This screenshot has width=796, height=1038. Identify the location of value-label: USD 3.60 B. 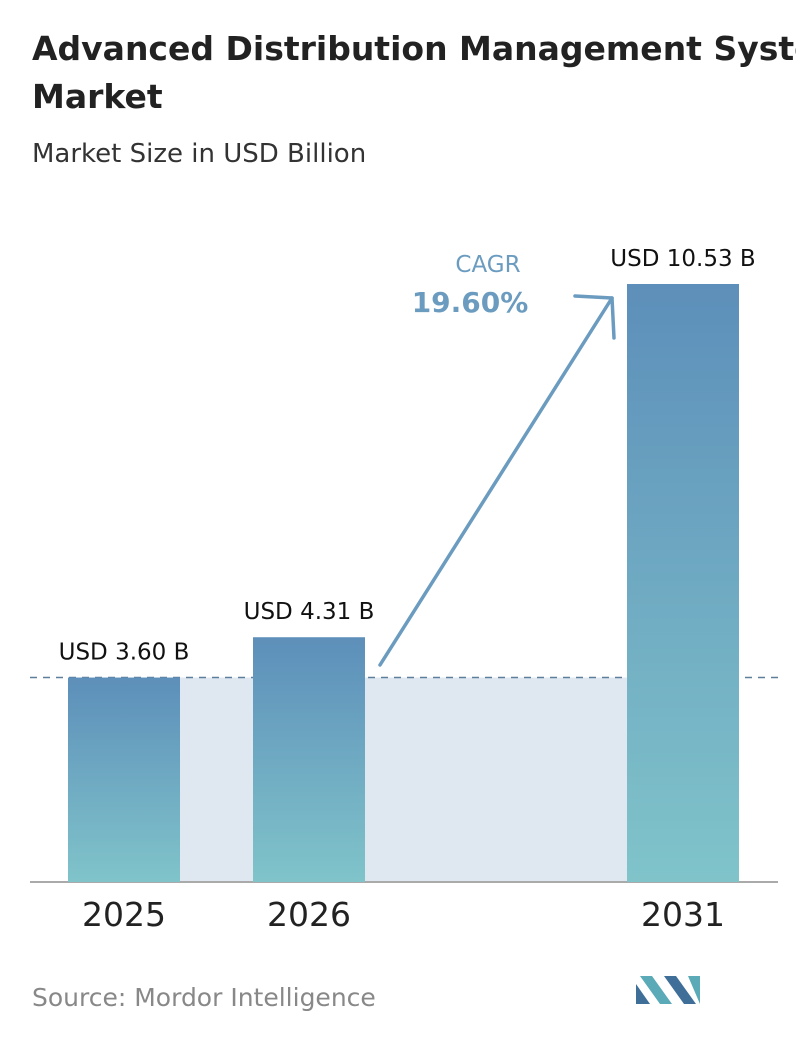
(124, 653).